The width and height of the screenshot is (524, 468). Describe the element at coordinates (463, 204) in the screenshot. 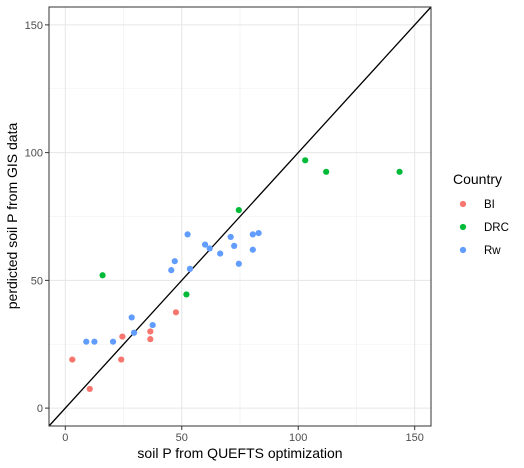

I see `legend-key-bi` at that location.